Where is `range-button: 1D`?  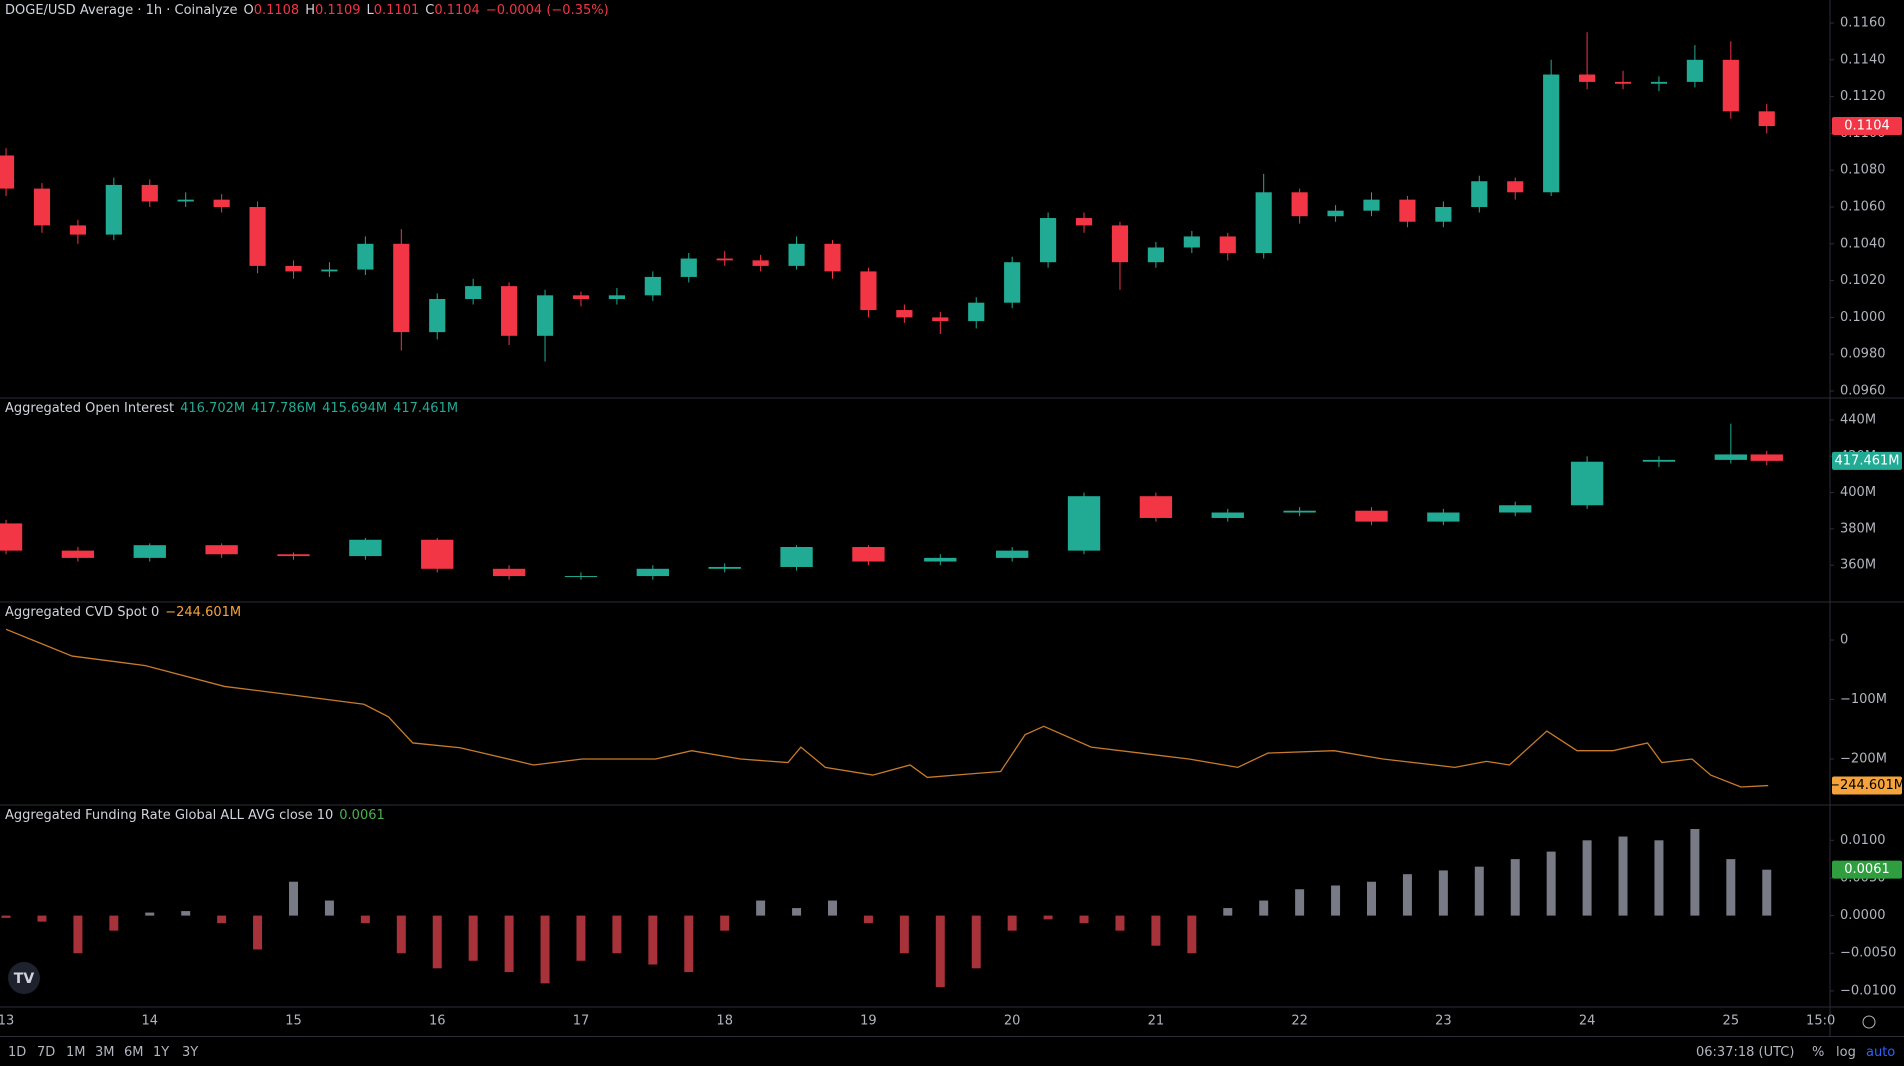 range-button: 1D is located at coordinates (17, 1052).